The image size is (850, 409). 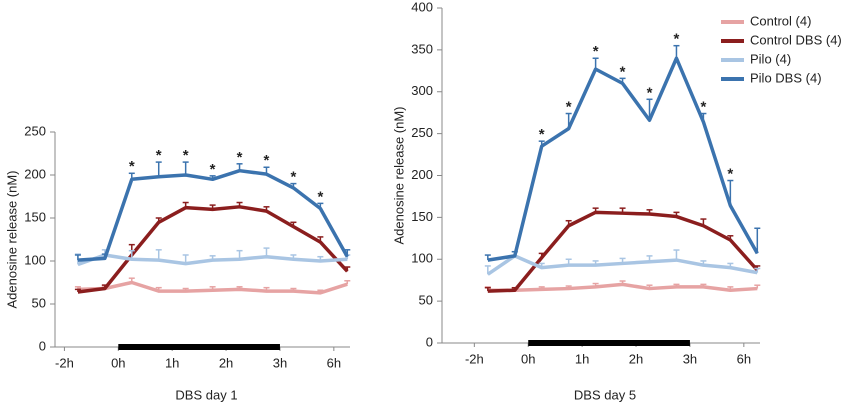 I want to click on y-tick-label: 300, so click(x=422, y=90).